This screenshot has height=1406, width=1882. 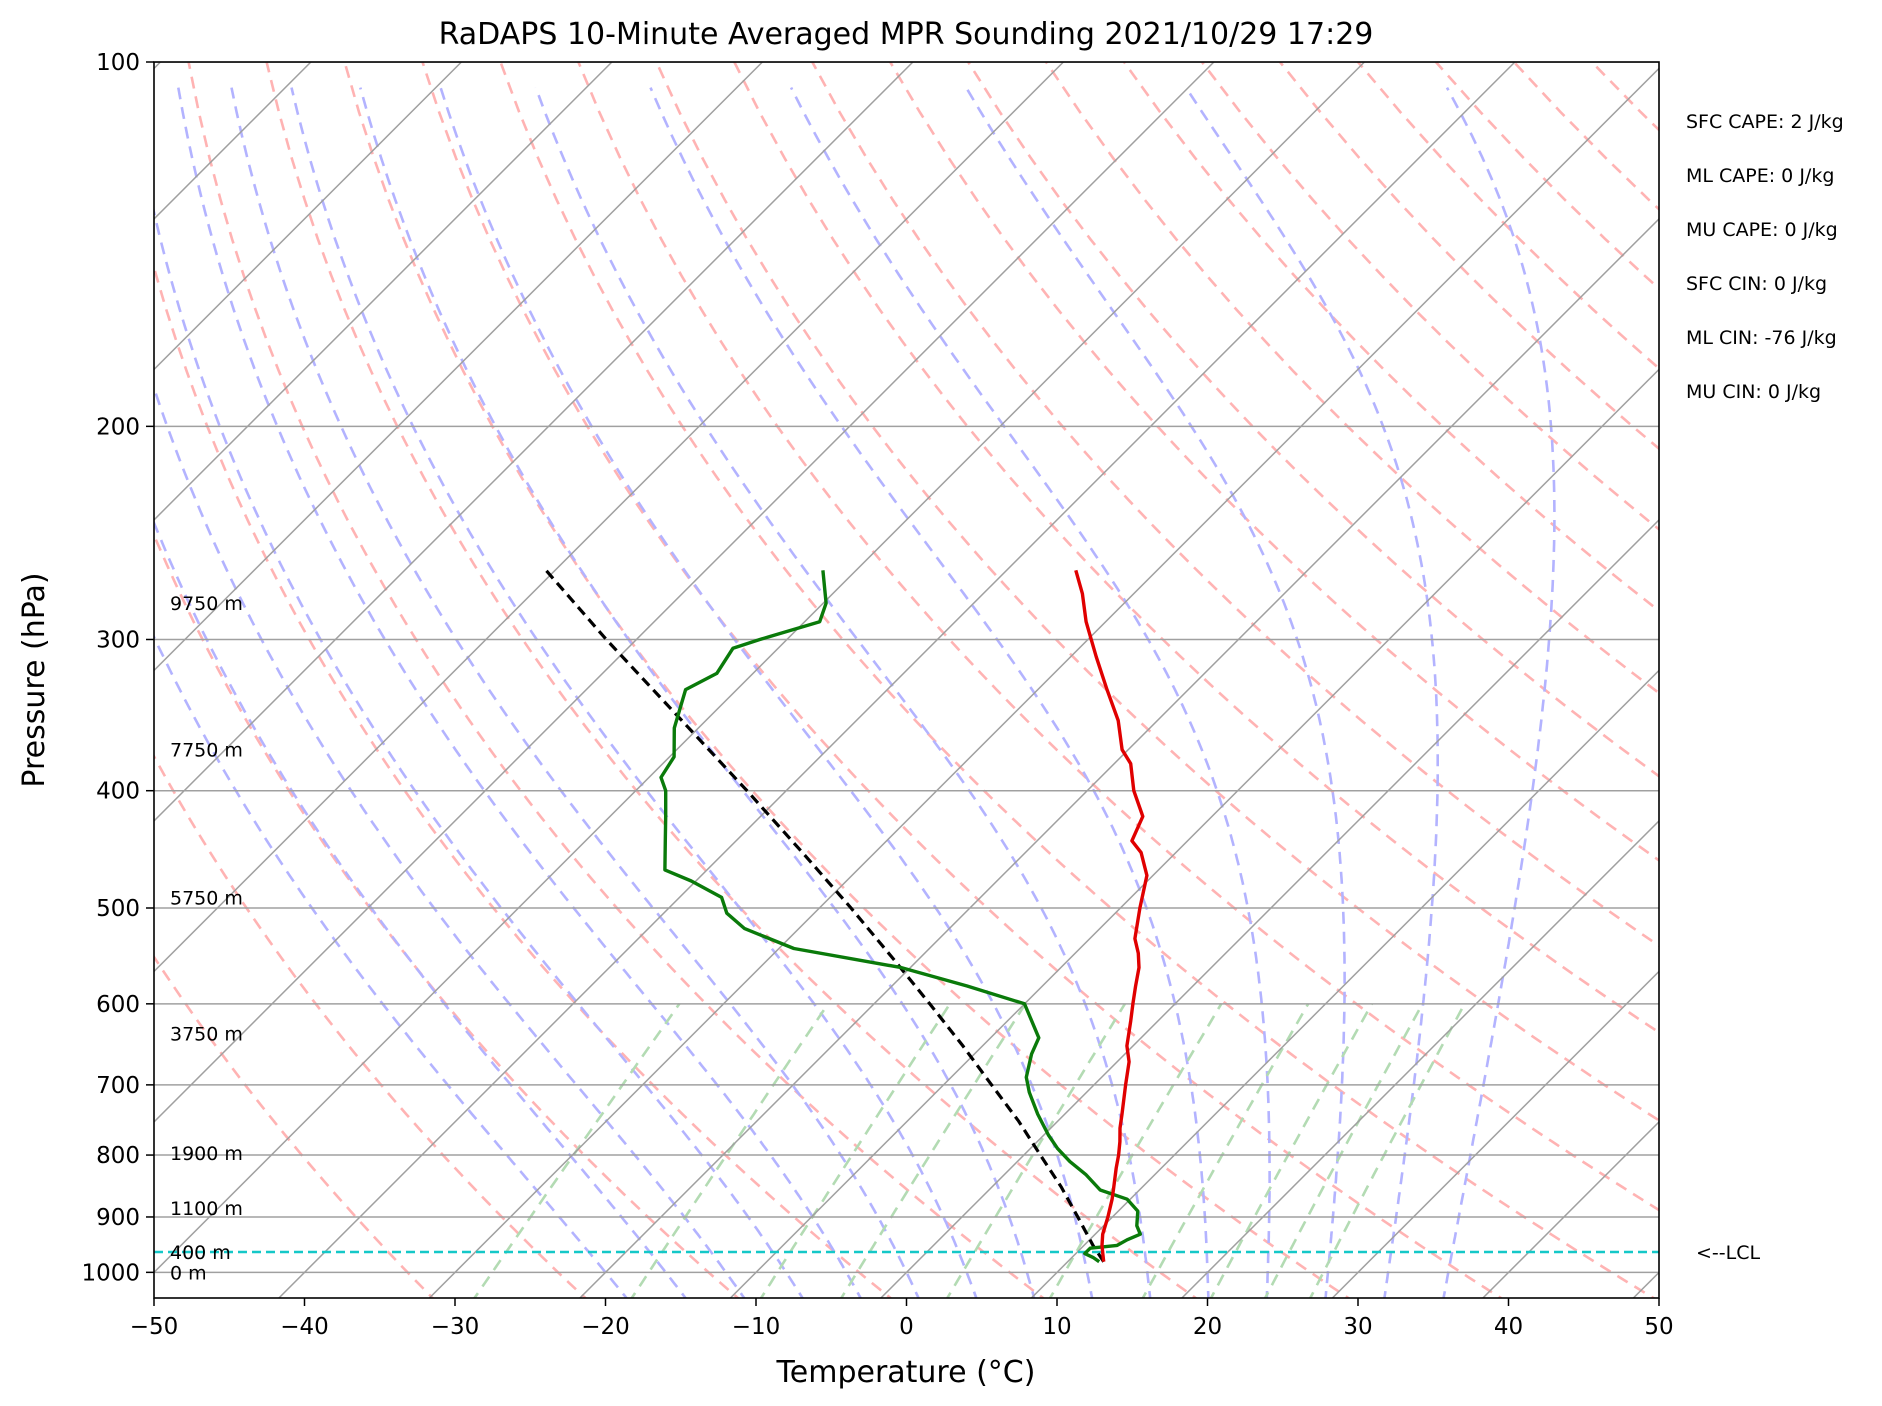 I want to click on x-axis-label: Temperature (°C), so click(x=906, y=1372).